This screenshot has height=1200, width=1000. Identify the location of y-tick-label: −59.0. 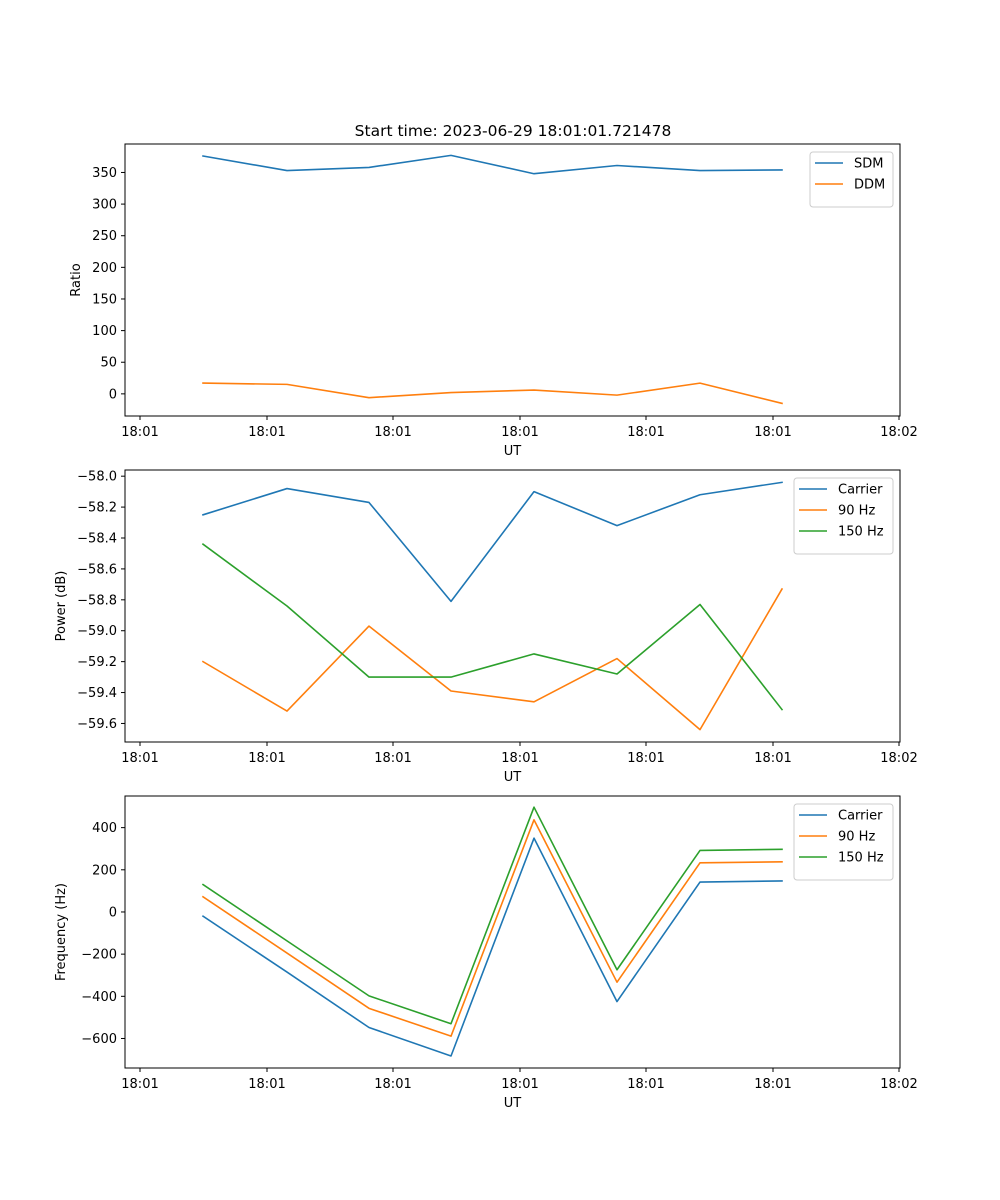
(97, 631).